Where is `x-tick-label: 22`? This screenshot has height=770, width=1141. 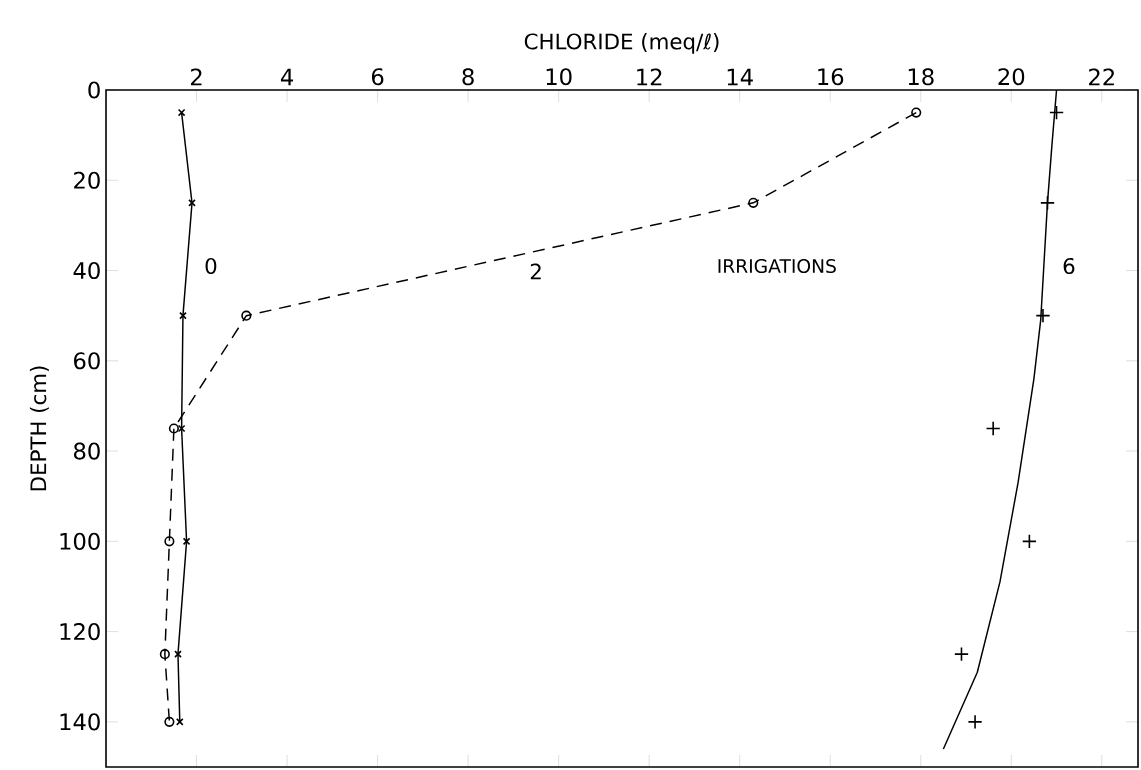 x-tick-label: 22 is located at coordinates (1101, 77).